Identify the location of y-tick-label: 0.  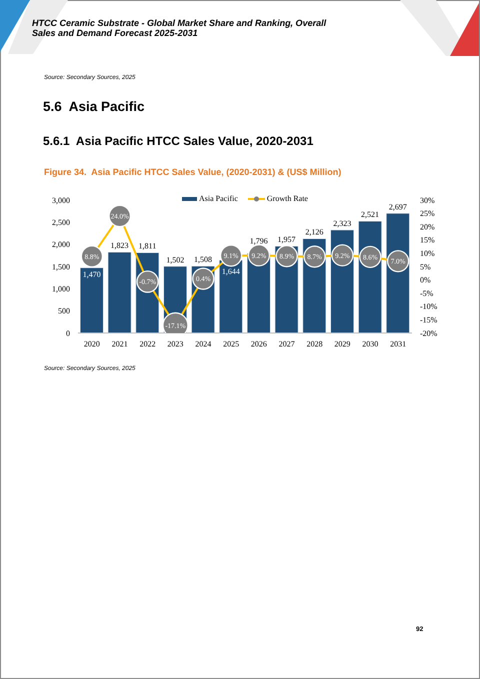
(68, 333).